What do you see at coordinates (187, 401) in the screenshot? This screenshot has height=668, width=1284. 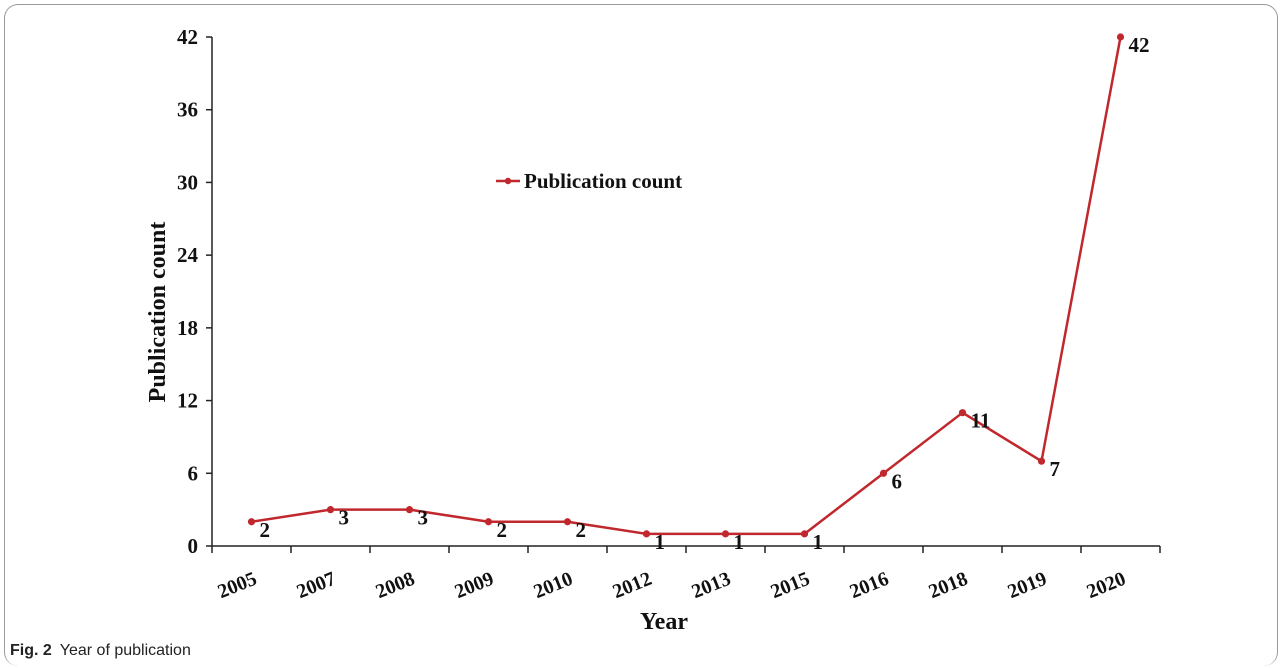 I see `y-tick-label: 12` at bounding box center [187, 401].